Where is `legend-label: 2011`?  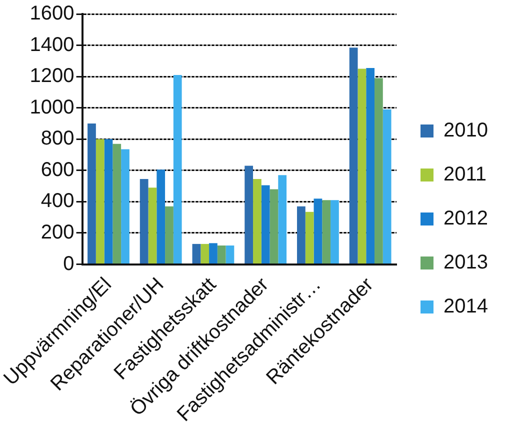 legend-label: 2011 is located at coordinates (465, 175).